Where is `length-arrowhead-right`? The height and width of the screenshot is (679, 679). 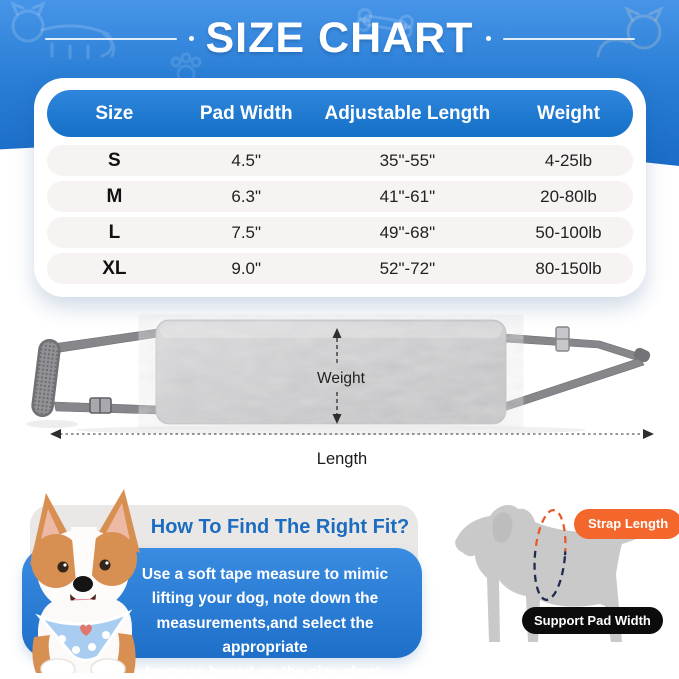
length-arrowhead-right is located at coordinates (648, 434).